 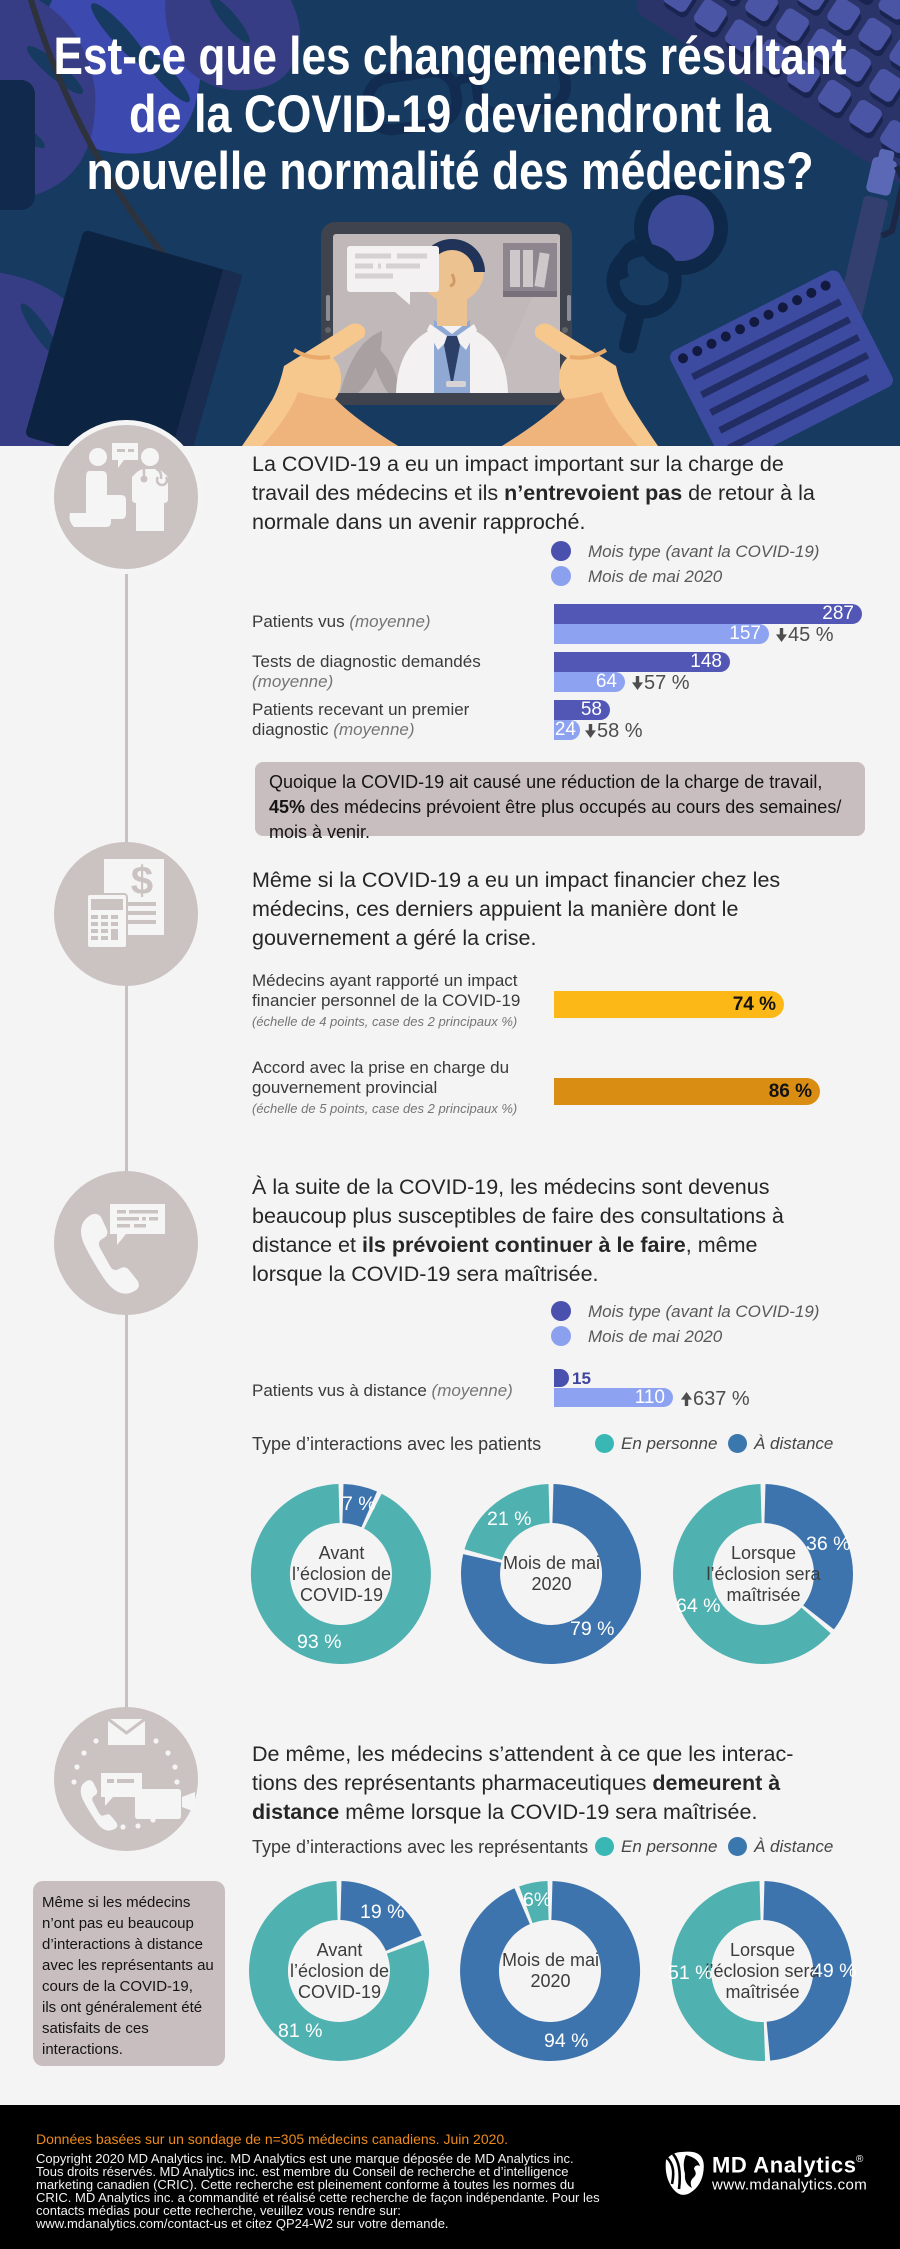 What do you see at coordinates (450, 114) in the screenshot?
I see `svg-text: de la COVID-19 deviendront la` at bounding box center [450, 114].